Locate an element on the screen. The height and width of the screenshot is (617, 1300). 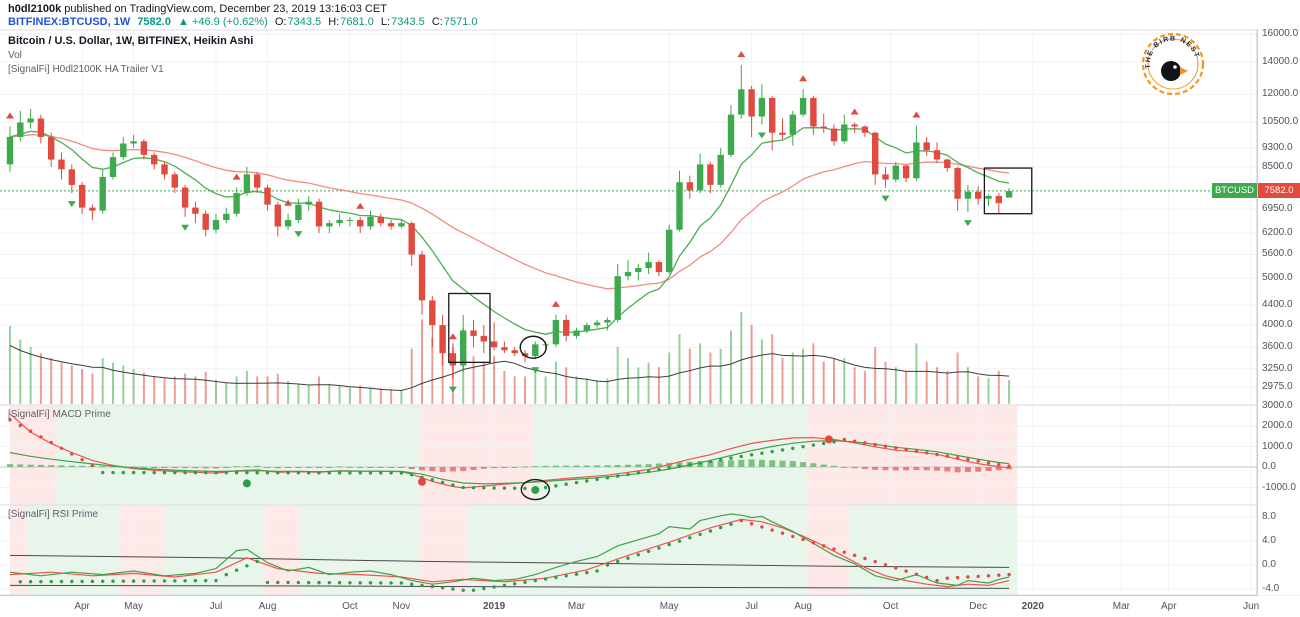
macd-tick-label: 3000.0 is located at coordinates (1277, 405).